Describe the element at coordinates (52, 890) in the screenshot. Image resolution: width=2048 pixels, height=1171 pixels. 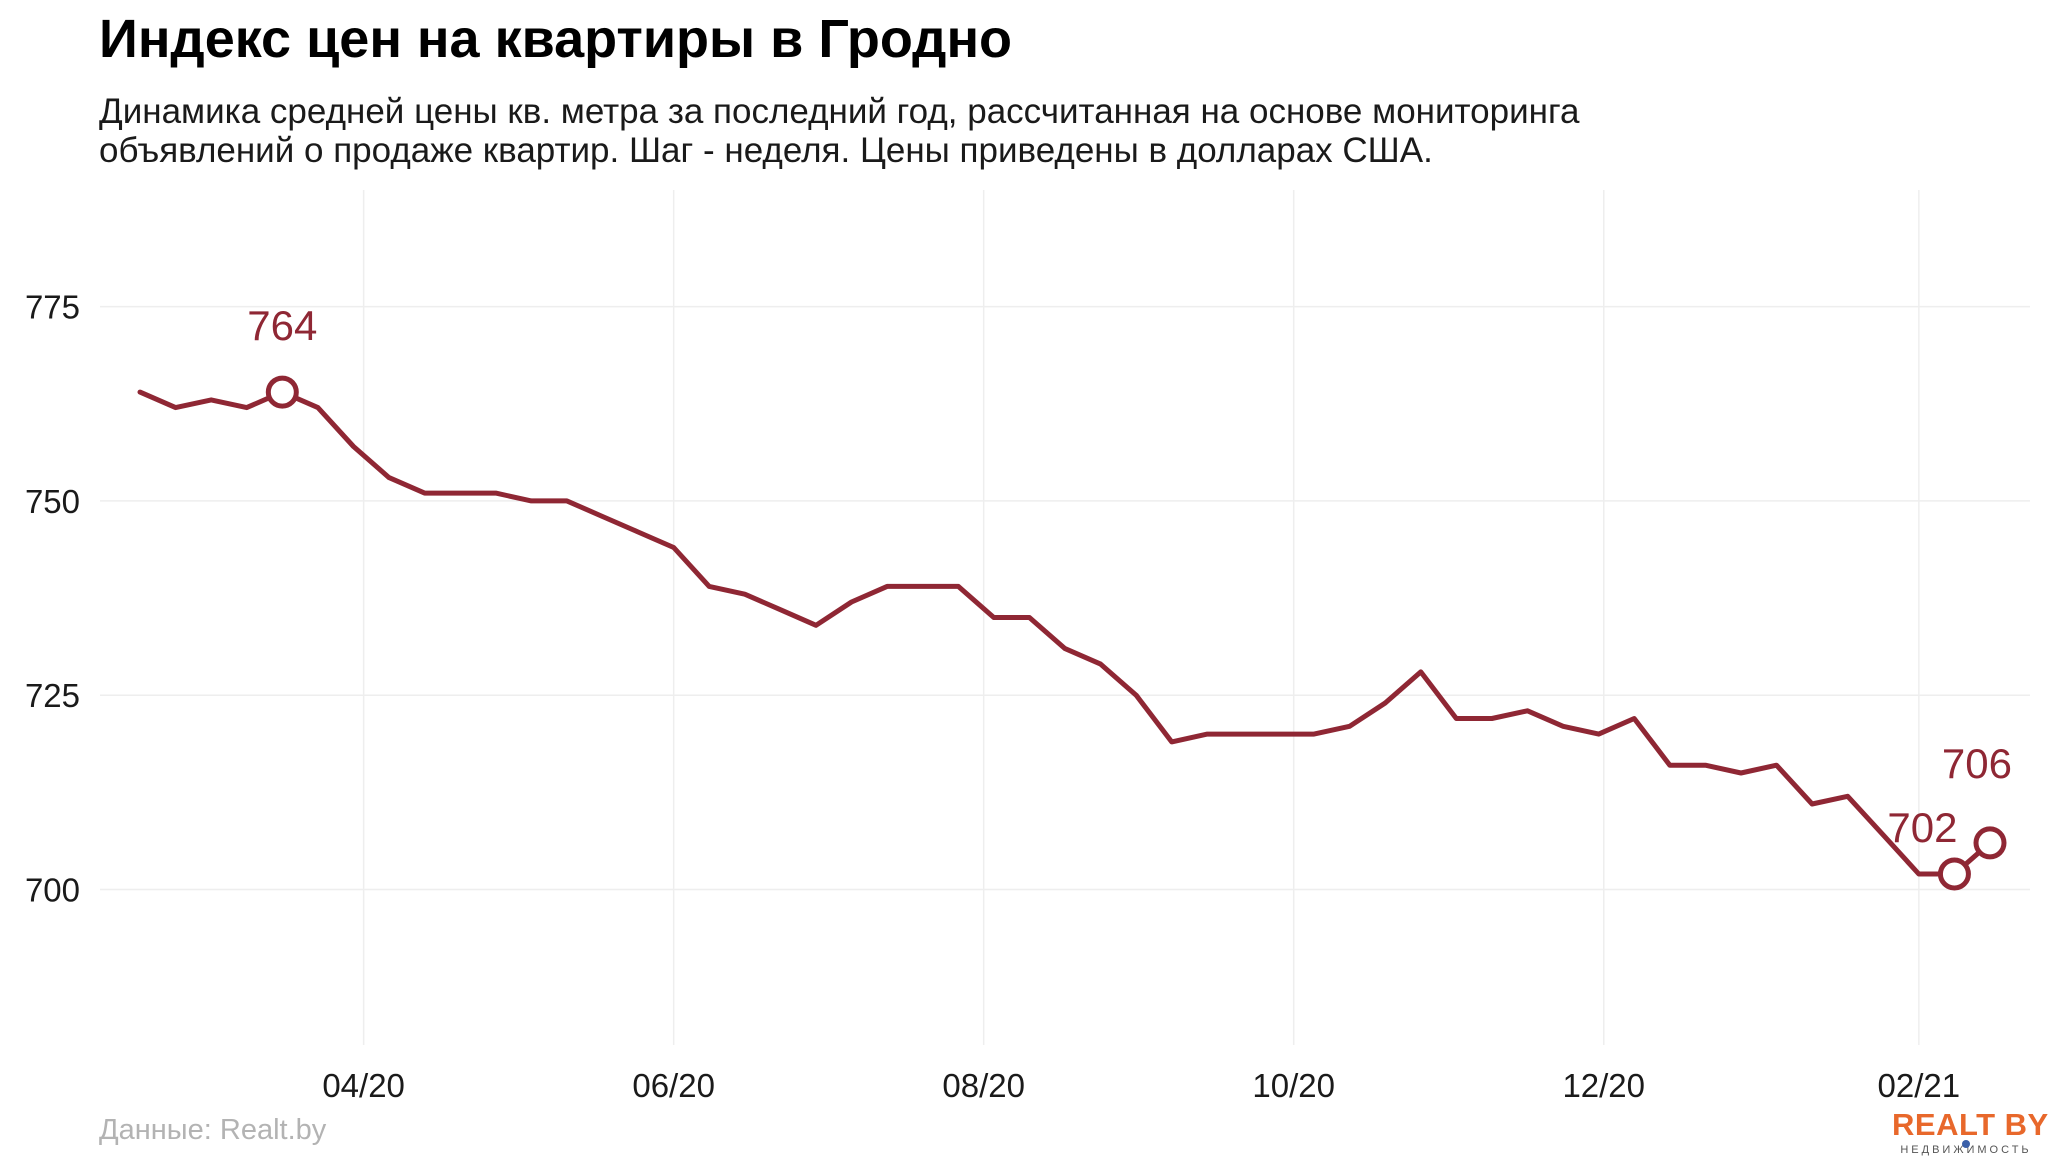
I see `y-tick-label: 700` at that location.